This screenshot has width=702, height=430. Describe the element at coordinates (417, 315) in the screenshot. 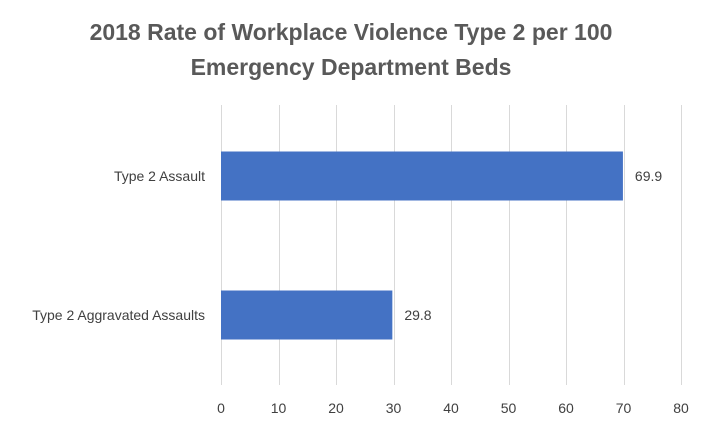

I see `data-label-2: 29.8` at that location.